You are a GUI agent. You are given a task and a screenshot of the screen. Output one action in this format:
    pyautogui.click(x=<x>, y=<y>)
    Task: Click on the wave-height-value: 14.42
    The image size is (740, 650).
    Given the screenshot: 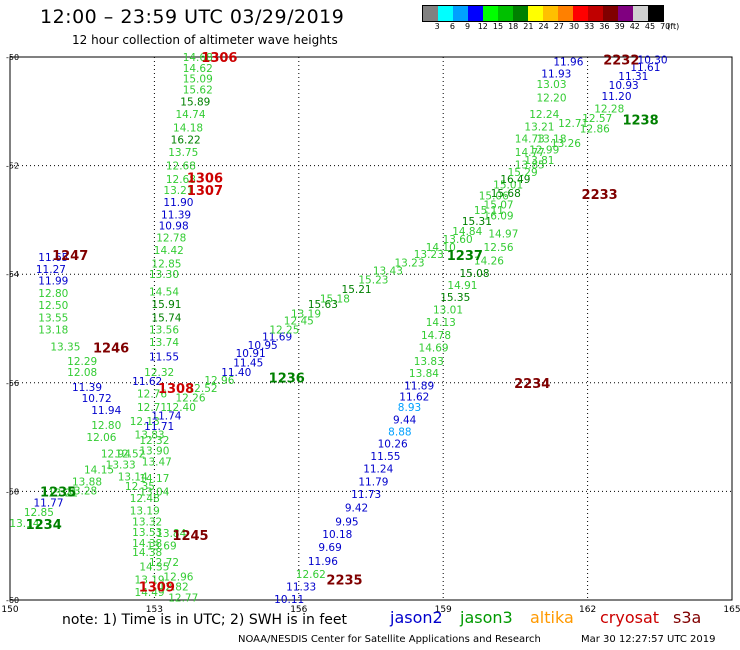 What is the action you would take?
    pyautogui.click(x=169, y=251)
    